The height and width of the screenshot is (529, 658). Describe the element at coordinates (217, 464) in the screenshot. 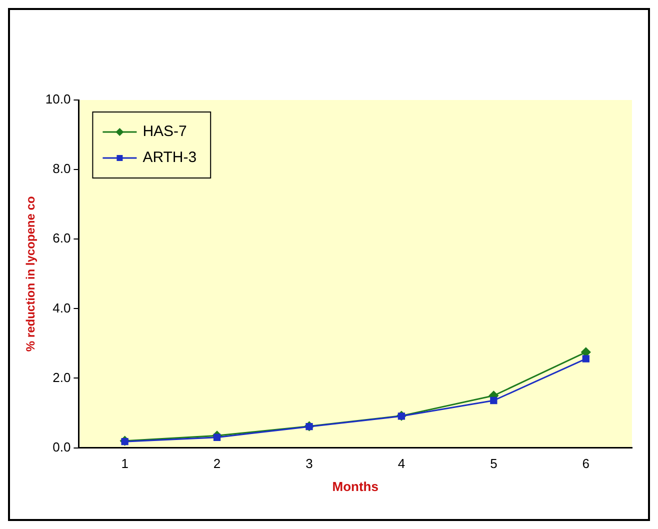

I see `x-tick-label: 2` at that location.